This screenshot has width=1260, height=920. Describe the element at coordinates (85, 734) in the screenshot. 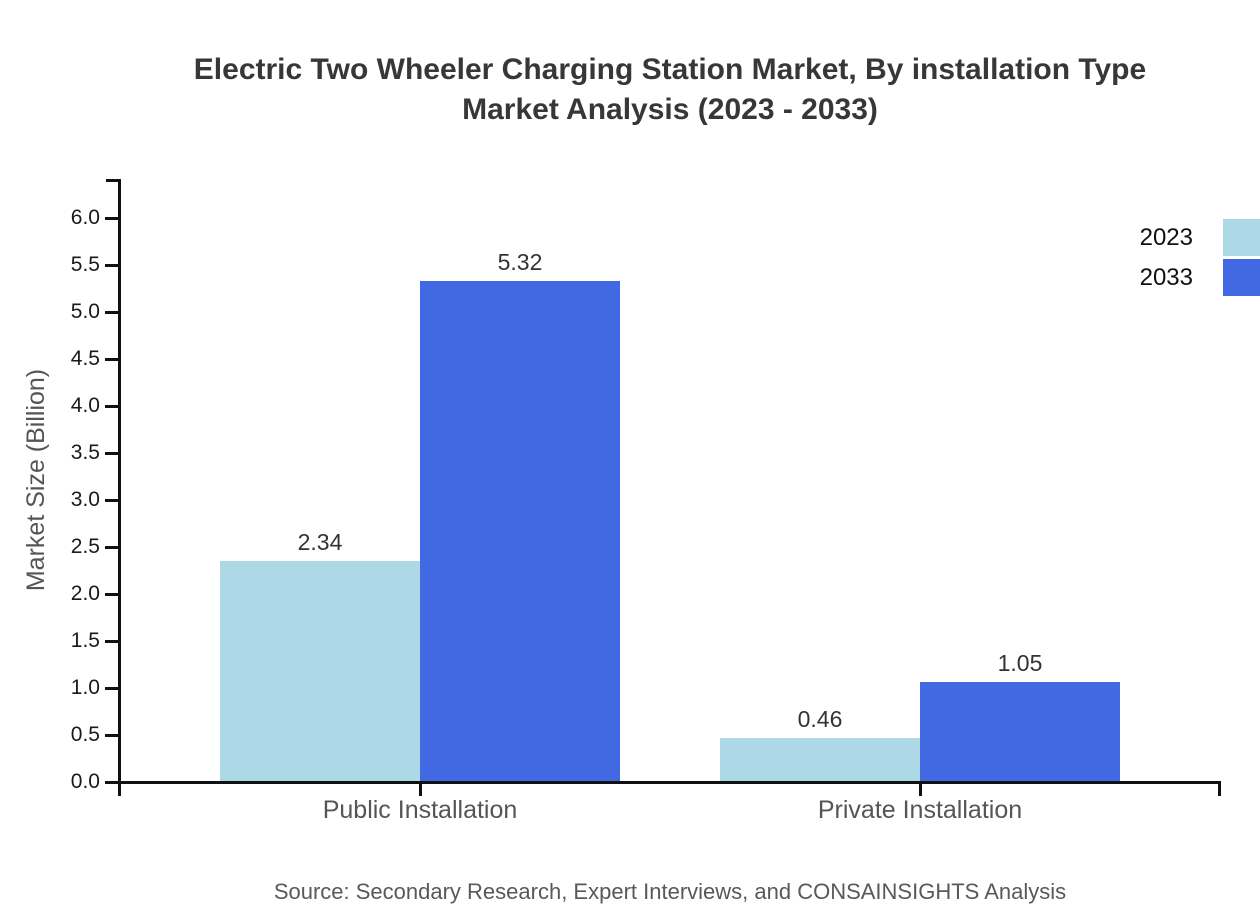

I see `y-tick-label: 0.5` at that location.